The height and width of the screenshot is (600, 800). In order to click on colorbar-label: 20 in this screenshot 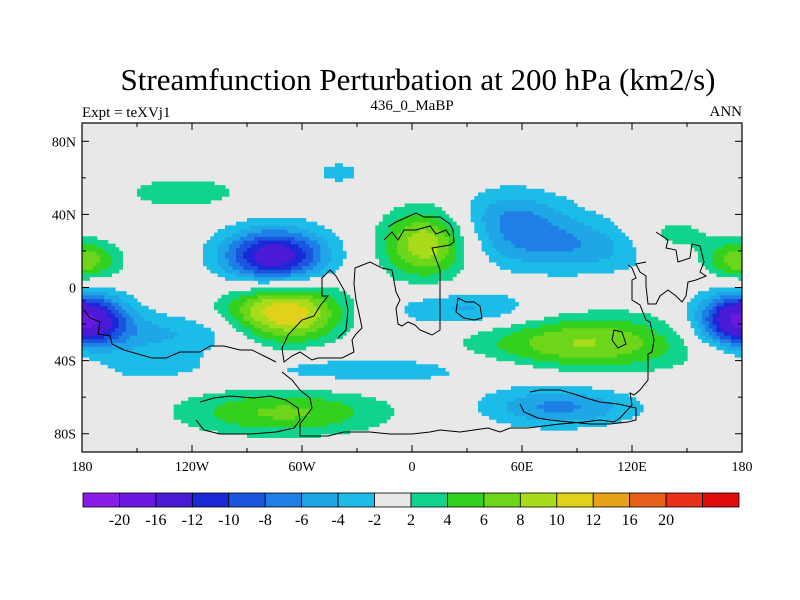, I will do `click(666, 520)`.